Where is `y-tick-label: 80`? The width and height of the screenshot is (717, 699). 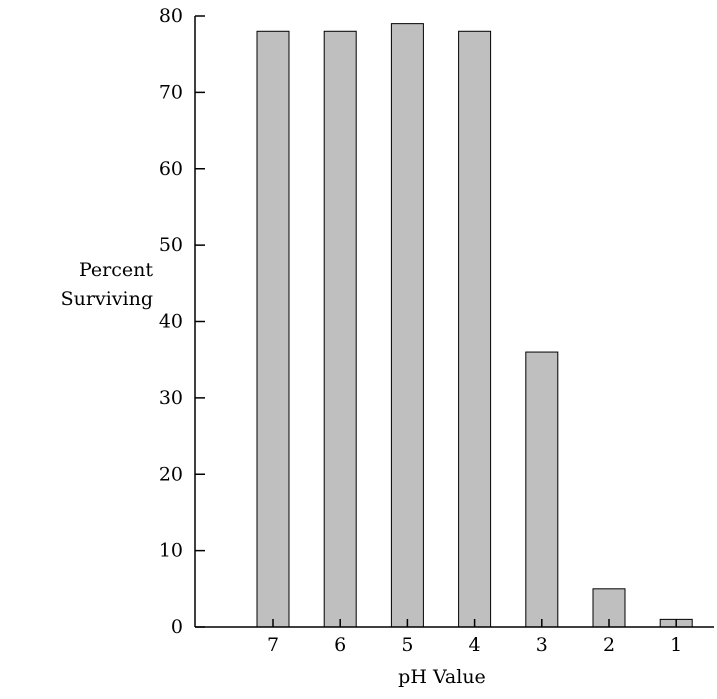
y-tick-label: 80 is located at coordinates (171, 16).